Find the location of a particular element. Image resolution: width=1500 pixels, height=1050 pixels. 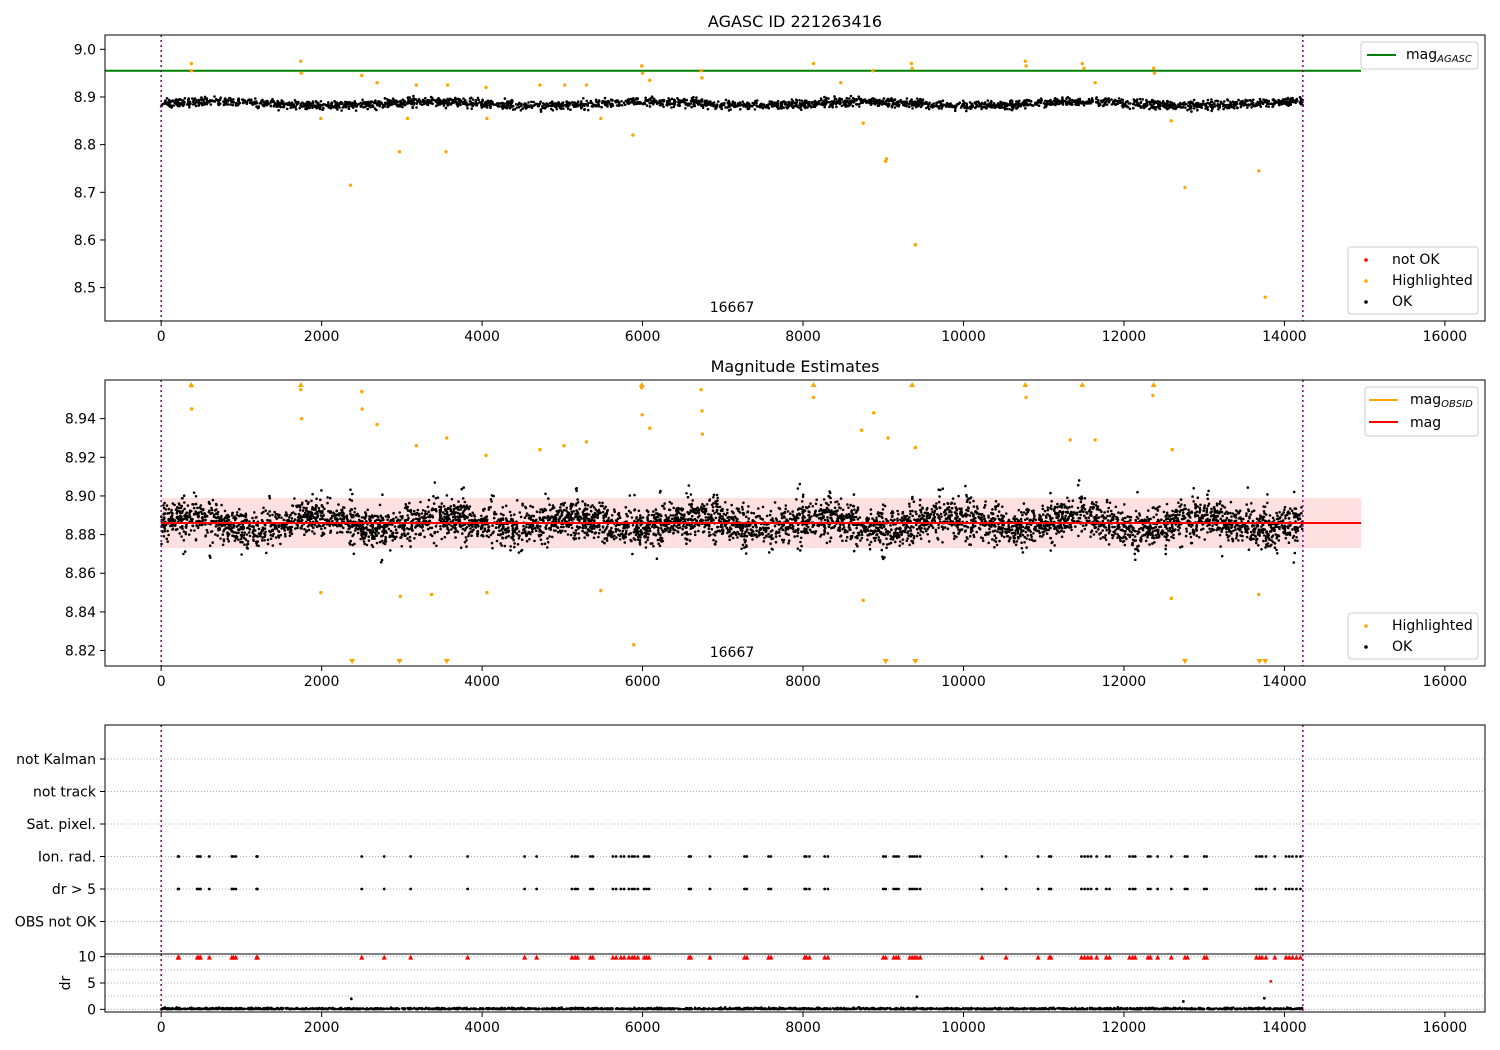

top-obsid-label: 16667 is located at coordinates (732, 308).